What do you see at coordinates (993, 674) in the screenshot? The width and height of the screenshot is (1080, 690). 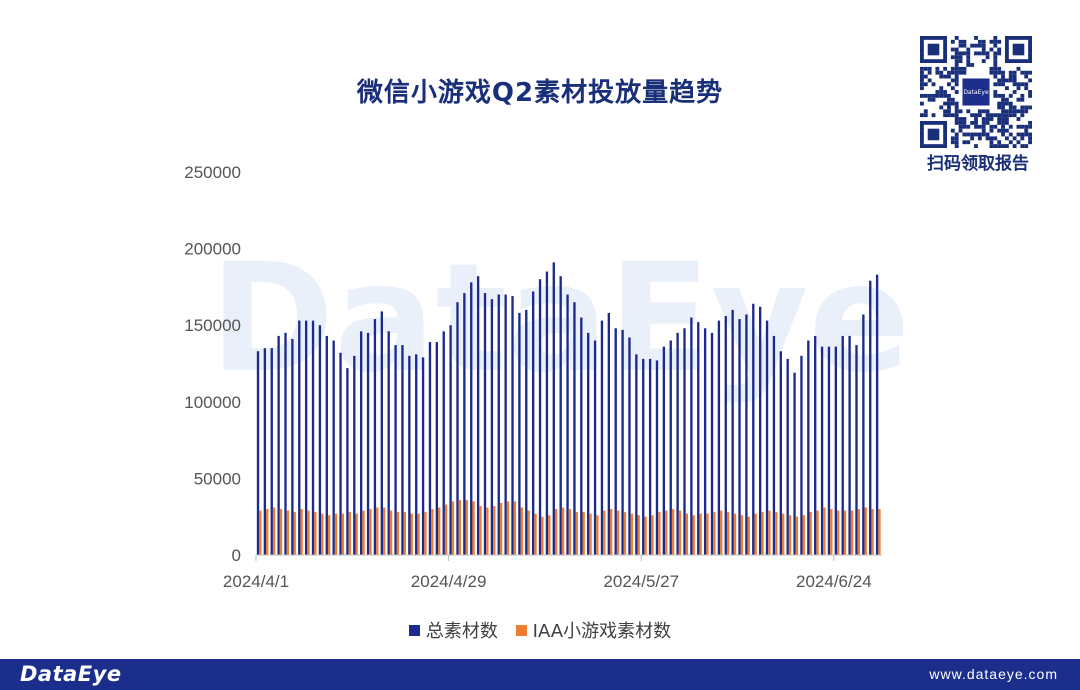 I see `footer-website: www.dataeye.com` at bounding box center [993, 674].